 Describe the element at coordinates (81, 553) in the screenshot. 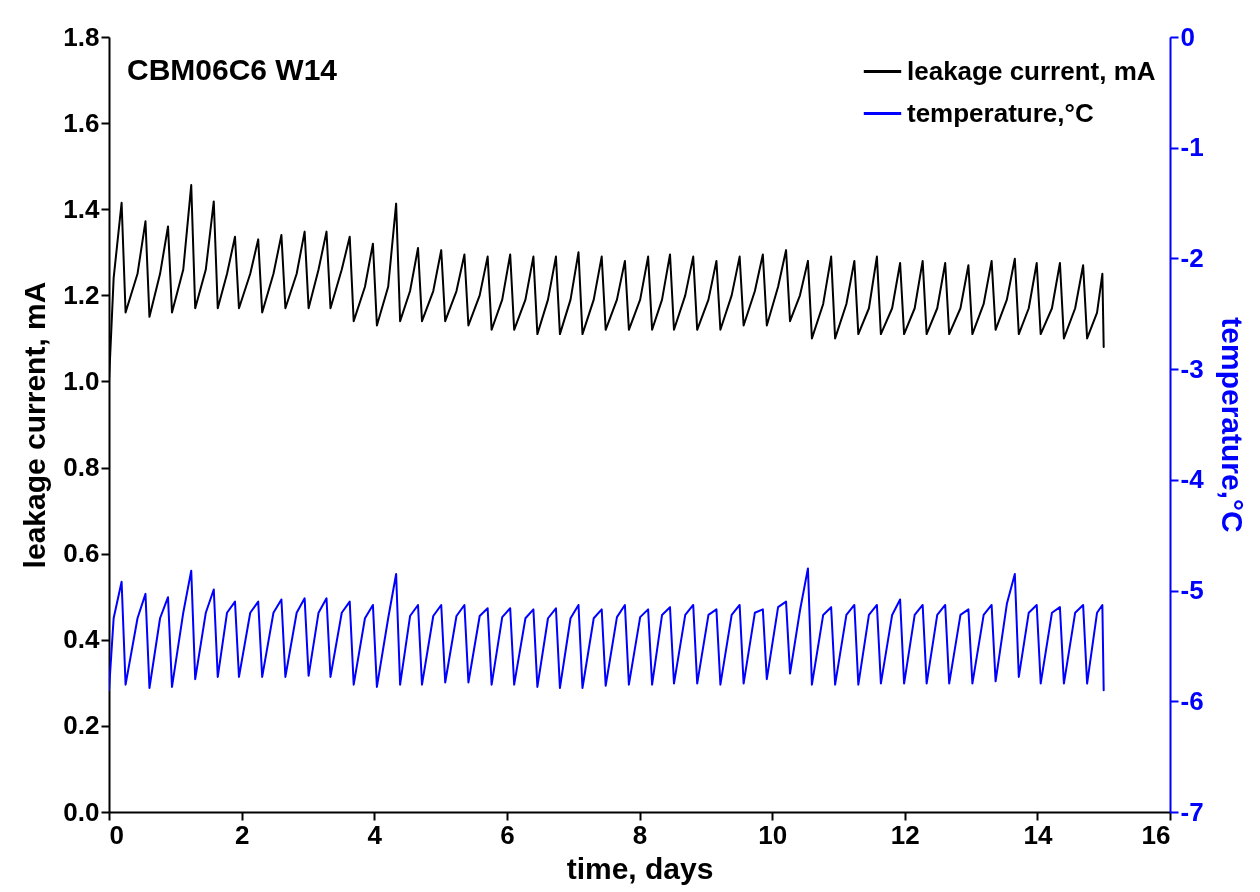

I see `y-tick-label: 0.6` at that location.